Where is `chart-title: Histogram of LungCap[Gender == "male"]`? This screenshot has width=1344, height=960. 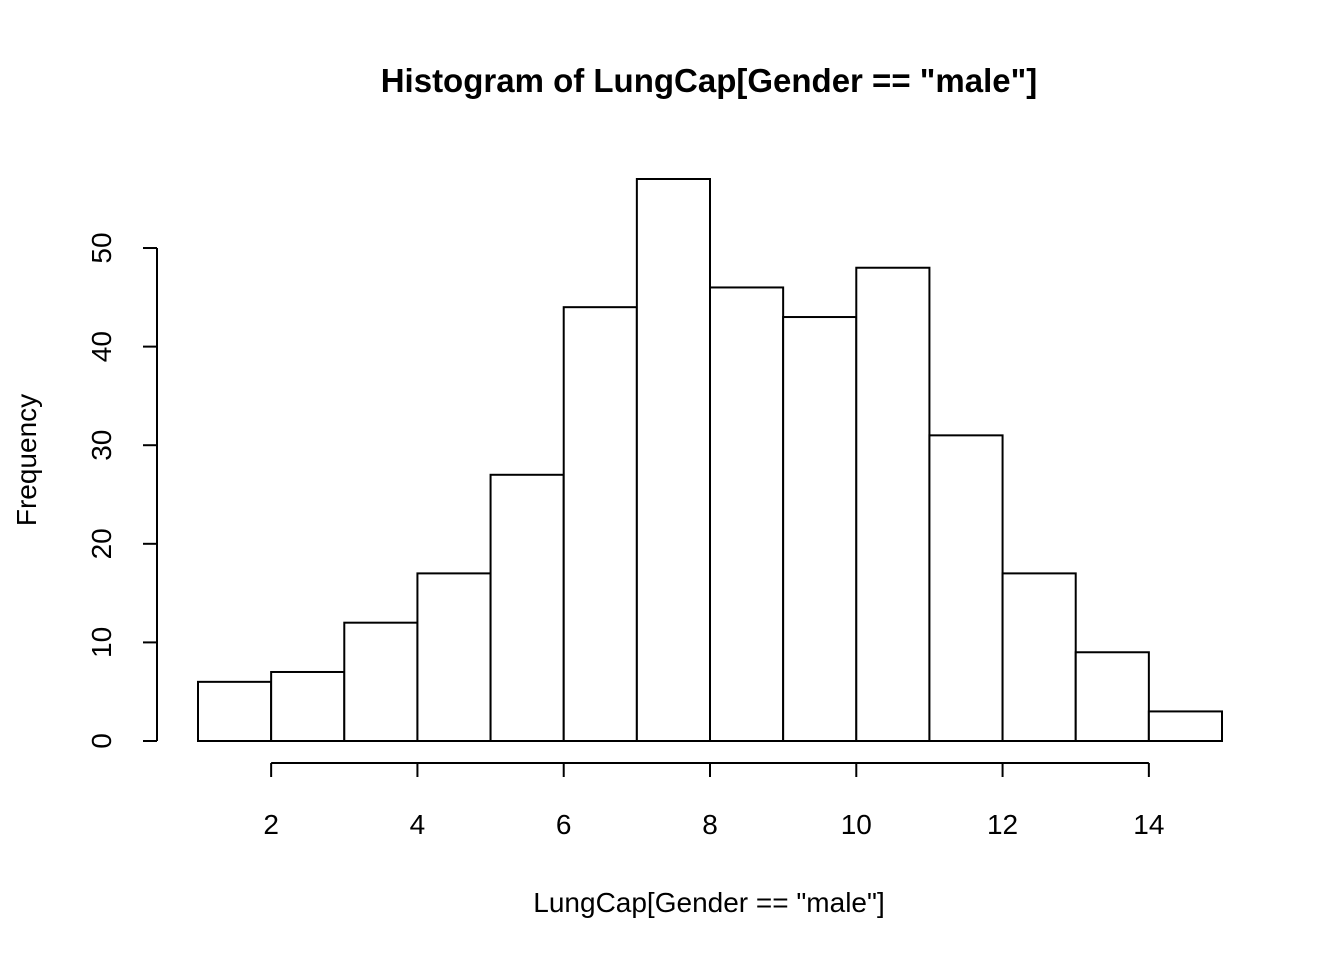
chart-title: Histogram of LungCap[Gender == "male"] is located at coordinates (709, 80).